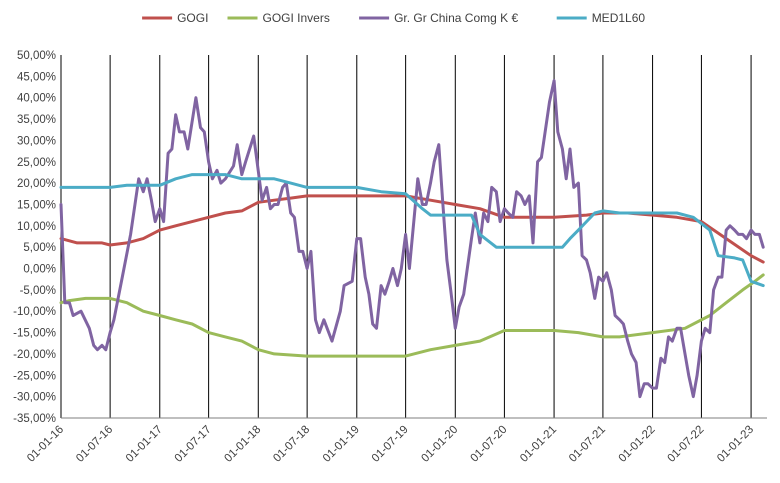 This screenshot has width=780, height=483. What do you see at coordinates (36, 141) in the screenshot?
I see `y-tick-label: 30,00%` at bounding box center [36, 141].